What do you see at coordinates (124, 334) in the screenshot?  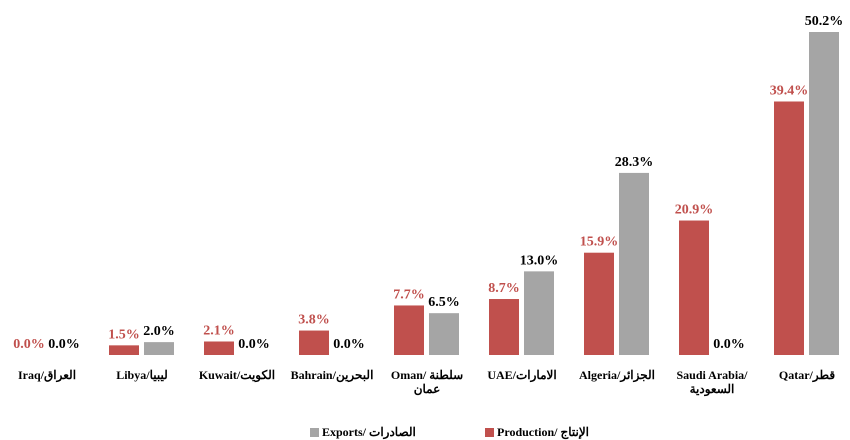 I see `data-label: 1.5%` at bounding box center [124, 334].